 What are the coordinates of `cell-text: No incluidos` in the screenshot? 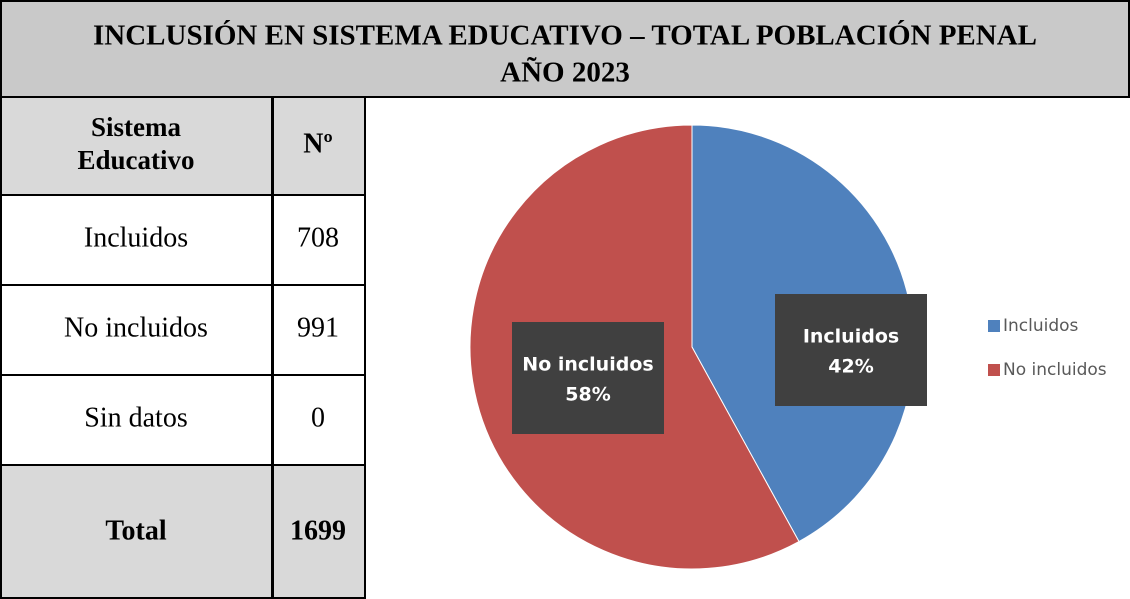 It's located at (136, 327).